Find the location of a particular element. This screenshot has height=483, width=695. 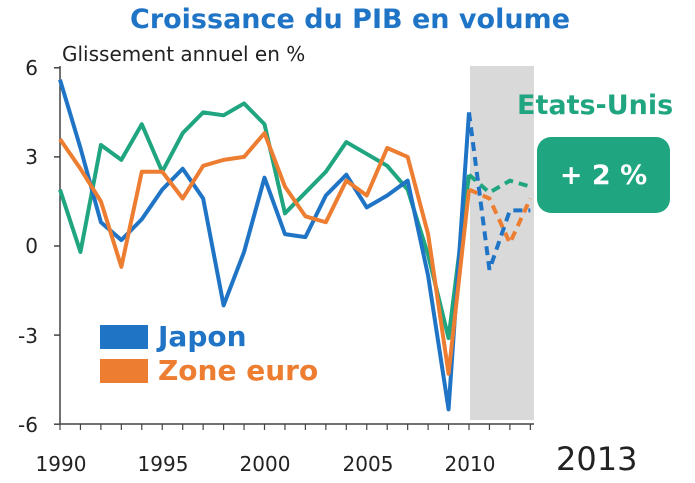

etats-unis-value: + 2 % is located at coordinates (603, 175).